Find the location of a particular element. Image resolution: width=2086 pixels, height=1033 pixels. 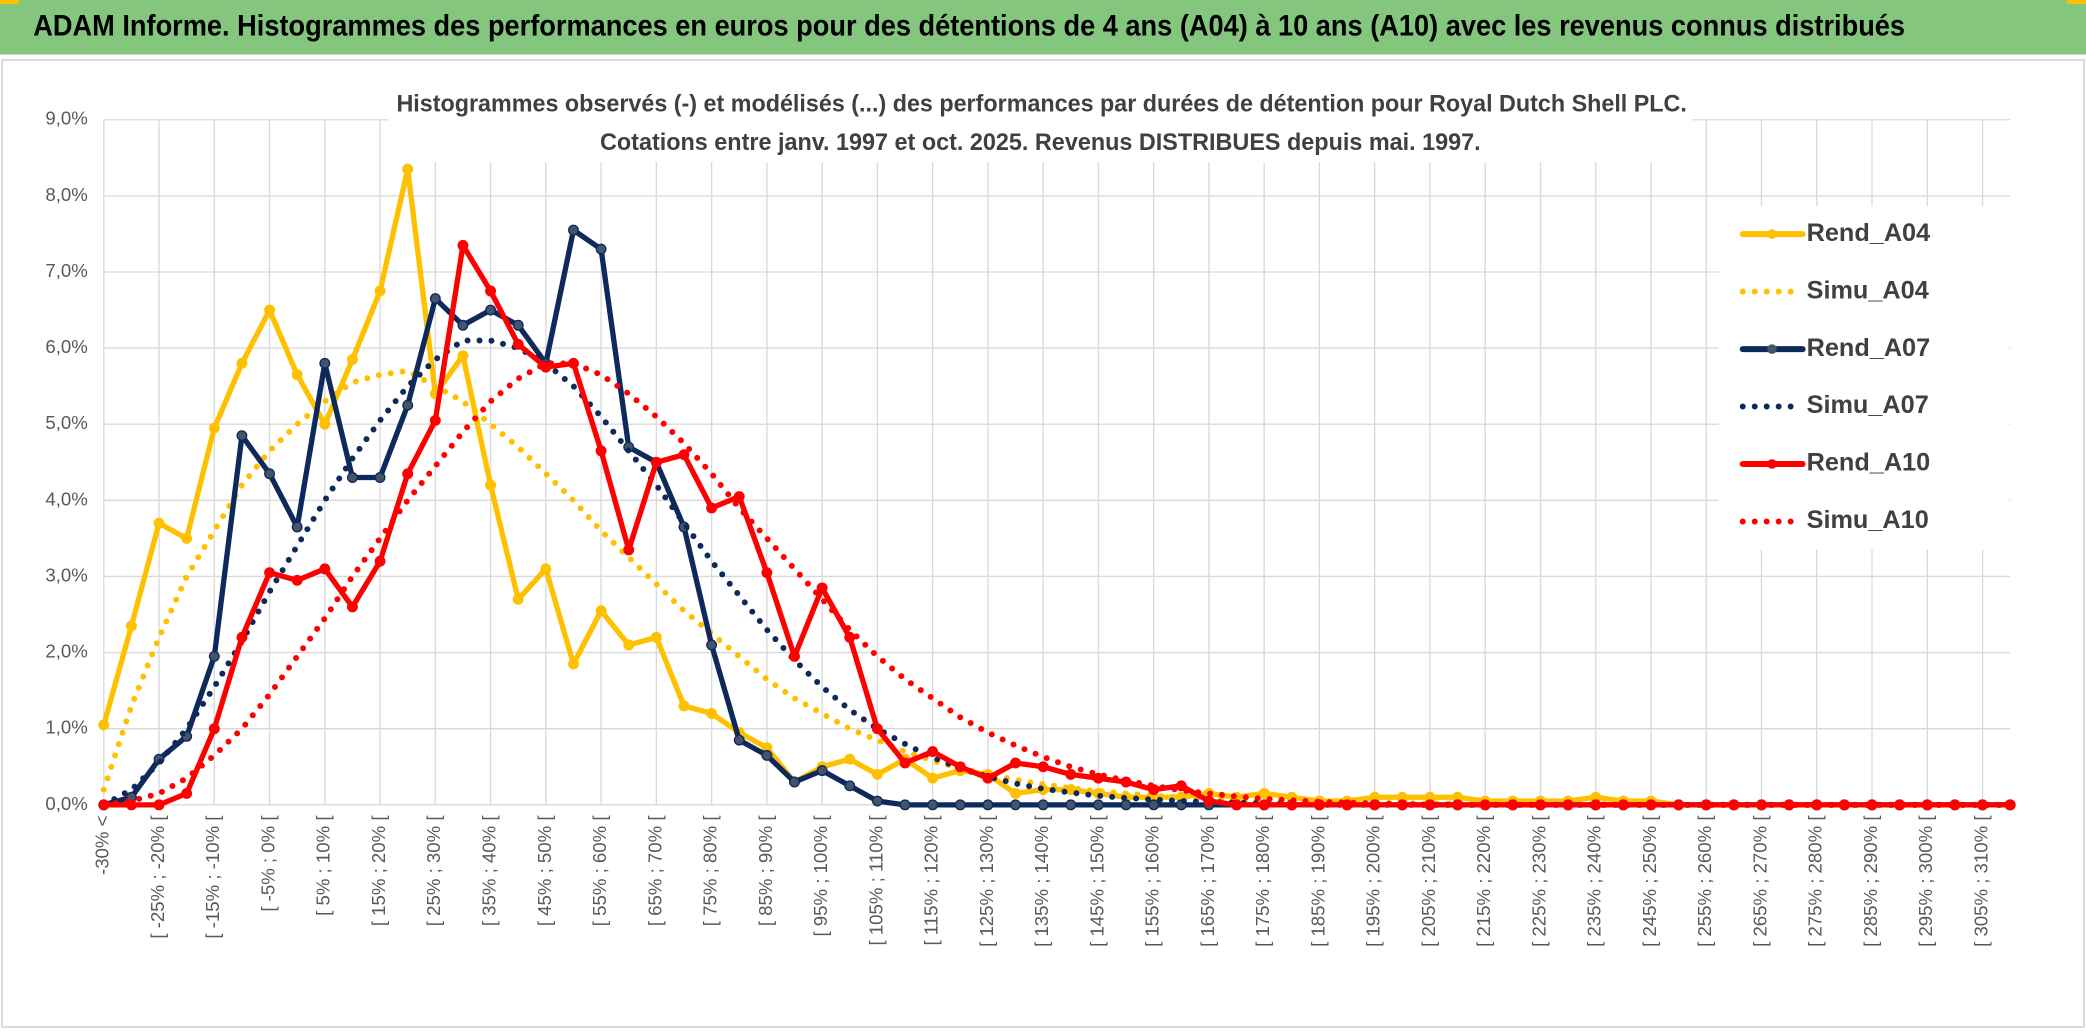

y-tick-label: 1,0% is located at coordinates (66, 727).